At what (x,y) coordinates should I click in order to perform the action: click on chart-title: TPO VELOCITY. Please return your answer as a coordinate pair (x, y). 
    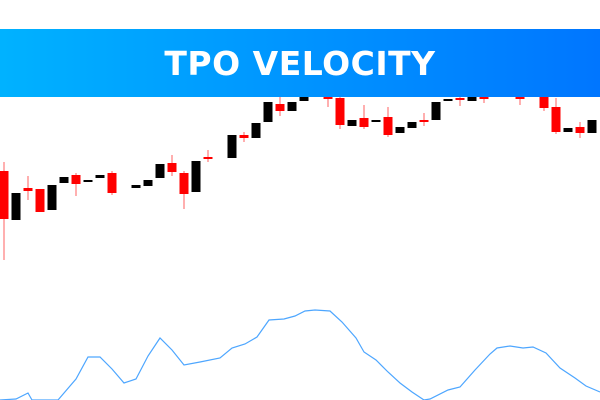
    Looking at the image, I should click on (300, 63).